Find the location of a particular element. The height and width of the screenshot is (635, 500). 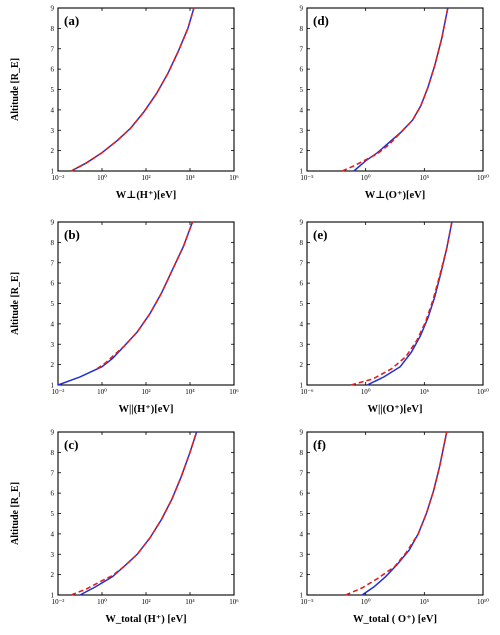

panel-label: (f) is located at coordinates (319, 444).